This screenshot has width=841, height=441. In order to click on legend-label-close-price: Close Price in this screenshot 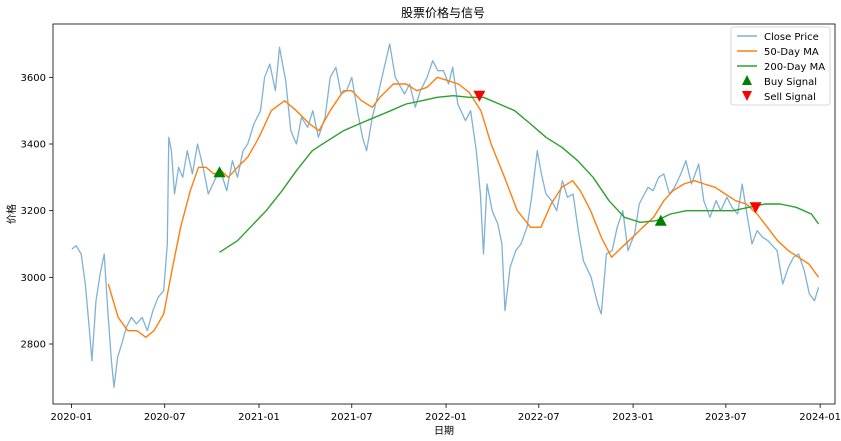, I will do `click(791, 37)`.